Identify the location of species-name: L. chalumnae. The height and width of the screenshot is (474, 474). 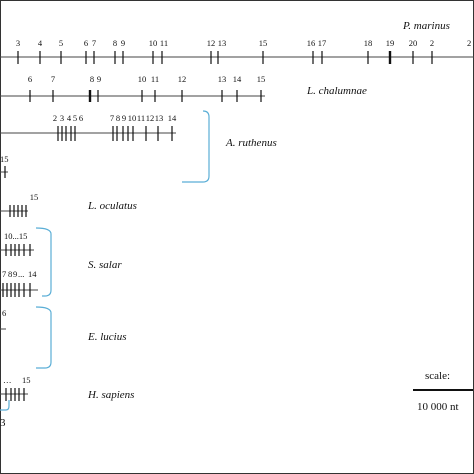
(336, 91).